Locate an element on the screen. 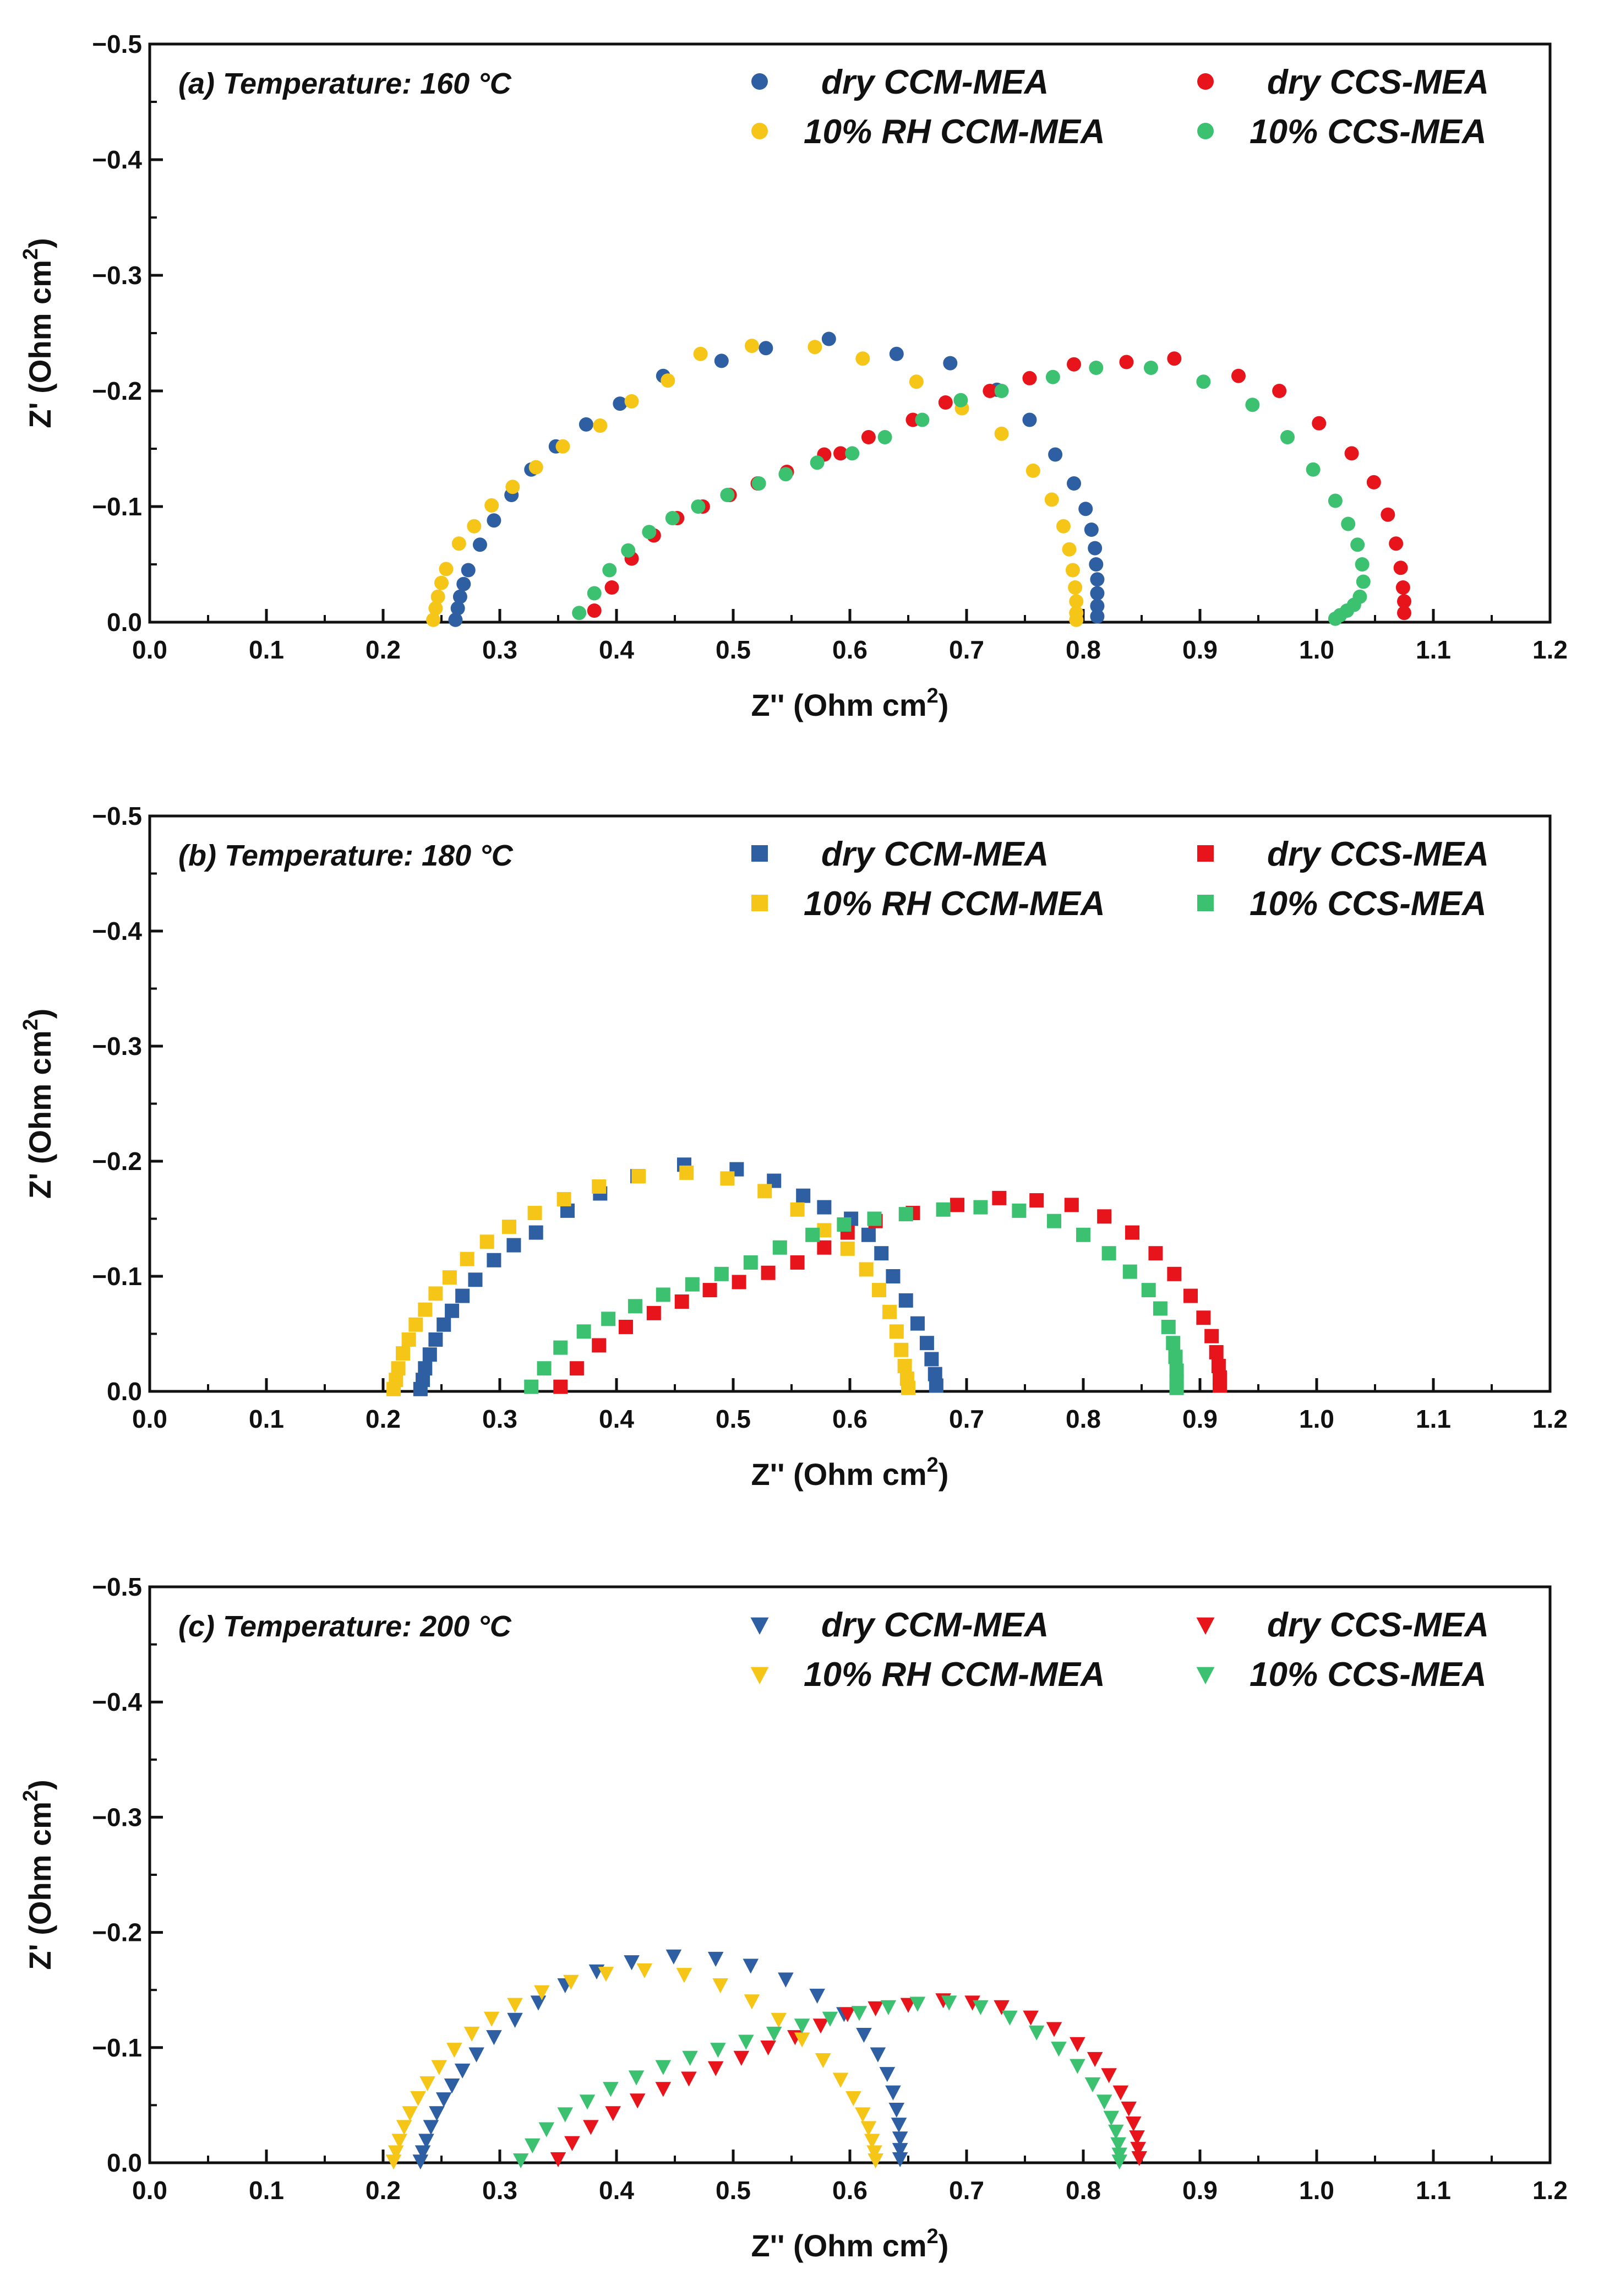 This screenshot has width=1604, height=2296. x-tick-label: 0.3 is located at coordinates (499, 1419).